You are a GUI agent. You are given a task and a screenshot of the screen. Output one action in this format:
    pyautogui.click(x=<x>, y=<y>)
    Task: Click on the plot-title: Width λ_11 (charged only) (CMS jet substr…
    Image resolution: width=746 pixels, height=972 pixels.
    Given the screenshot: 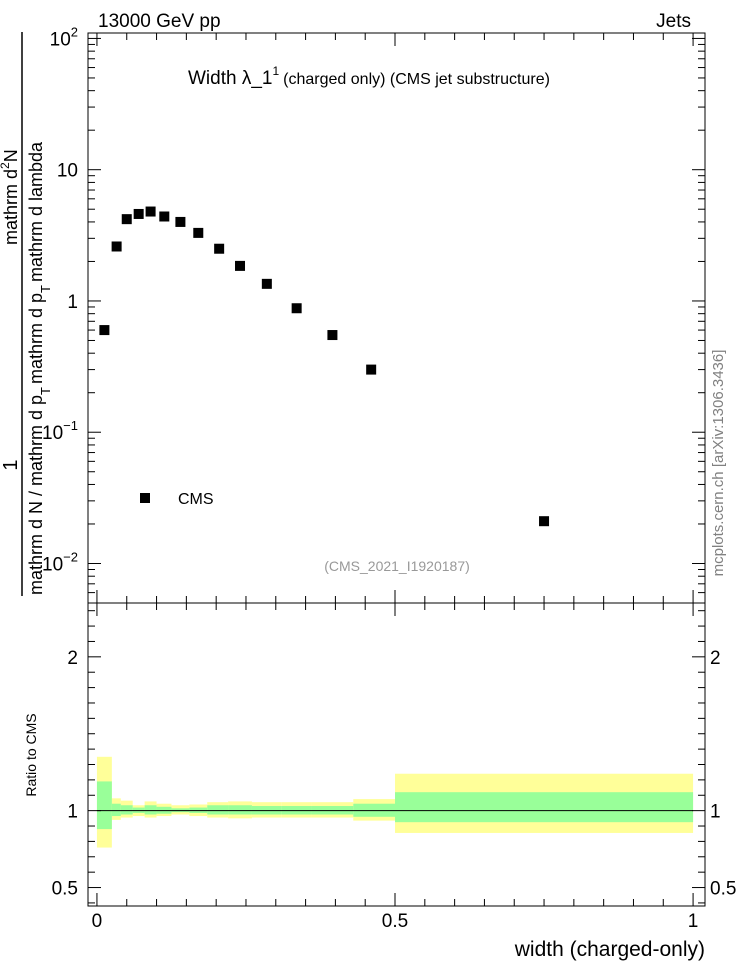 What is the action you would take?
    pyautogui.click(x=369, y=76)
    